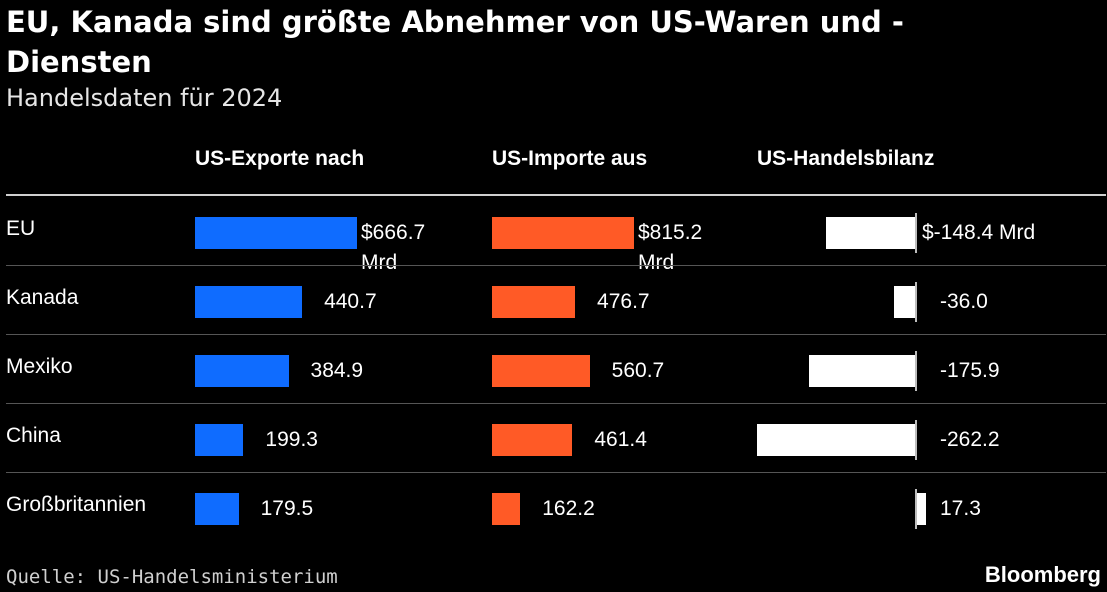 Image resolution: width=1107 pixels, height=592 pixels. What do you see at coordinates (979, 232) in the screenshot?
I see `value-balance-eu: $-148.4 Mrd` at bounding box center [979, 232].